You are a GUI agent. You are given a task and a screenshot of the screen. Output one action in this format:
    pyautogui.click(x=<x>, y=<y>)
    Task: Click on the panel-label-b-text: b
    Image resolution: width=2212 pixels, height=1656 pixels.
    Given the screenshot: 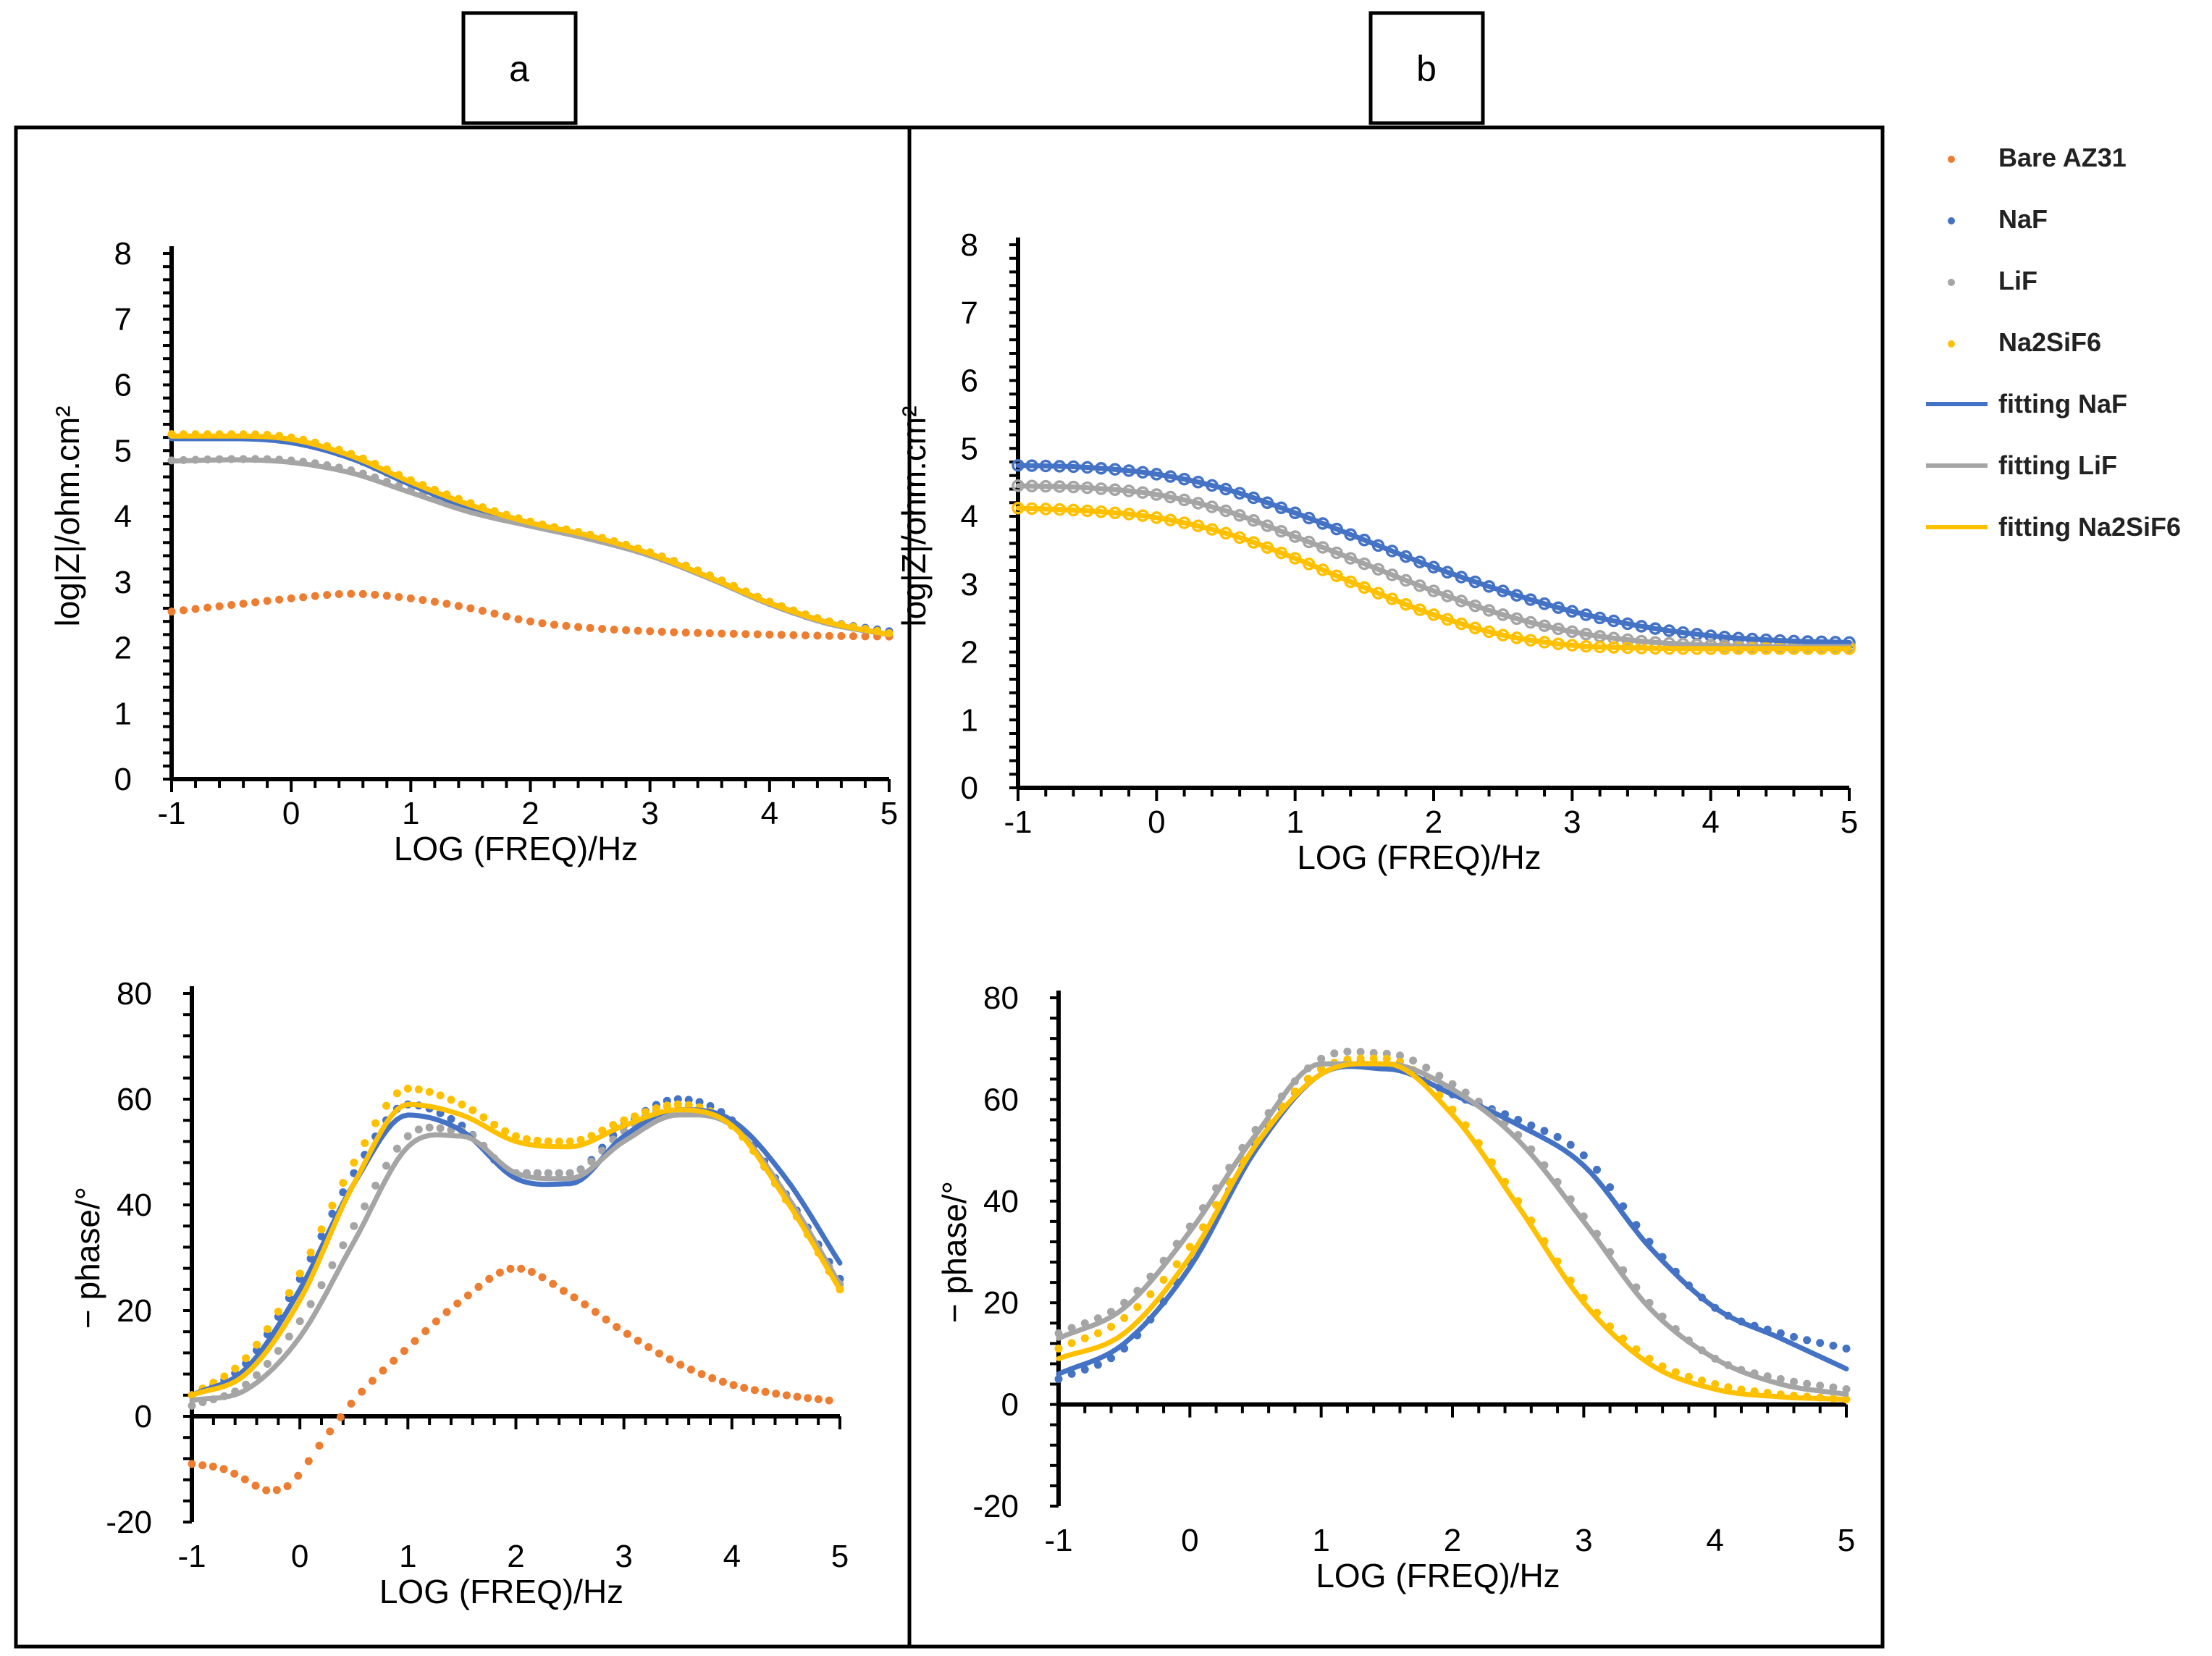 What is the action you would take?
    pyautogui.click(x=1426, y=69)
    